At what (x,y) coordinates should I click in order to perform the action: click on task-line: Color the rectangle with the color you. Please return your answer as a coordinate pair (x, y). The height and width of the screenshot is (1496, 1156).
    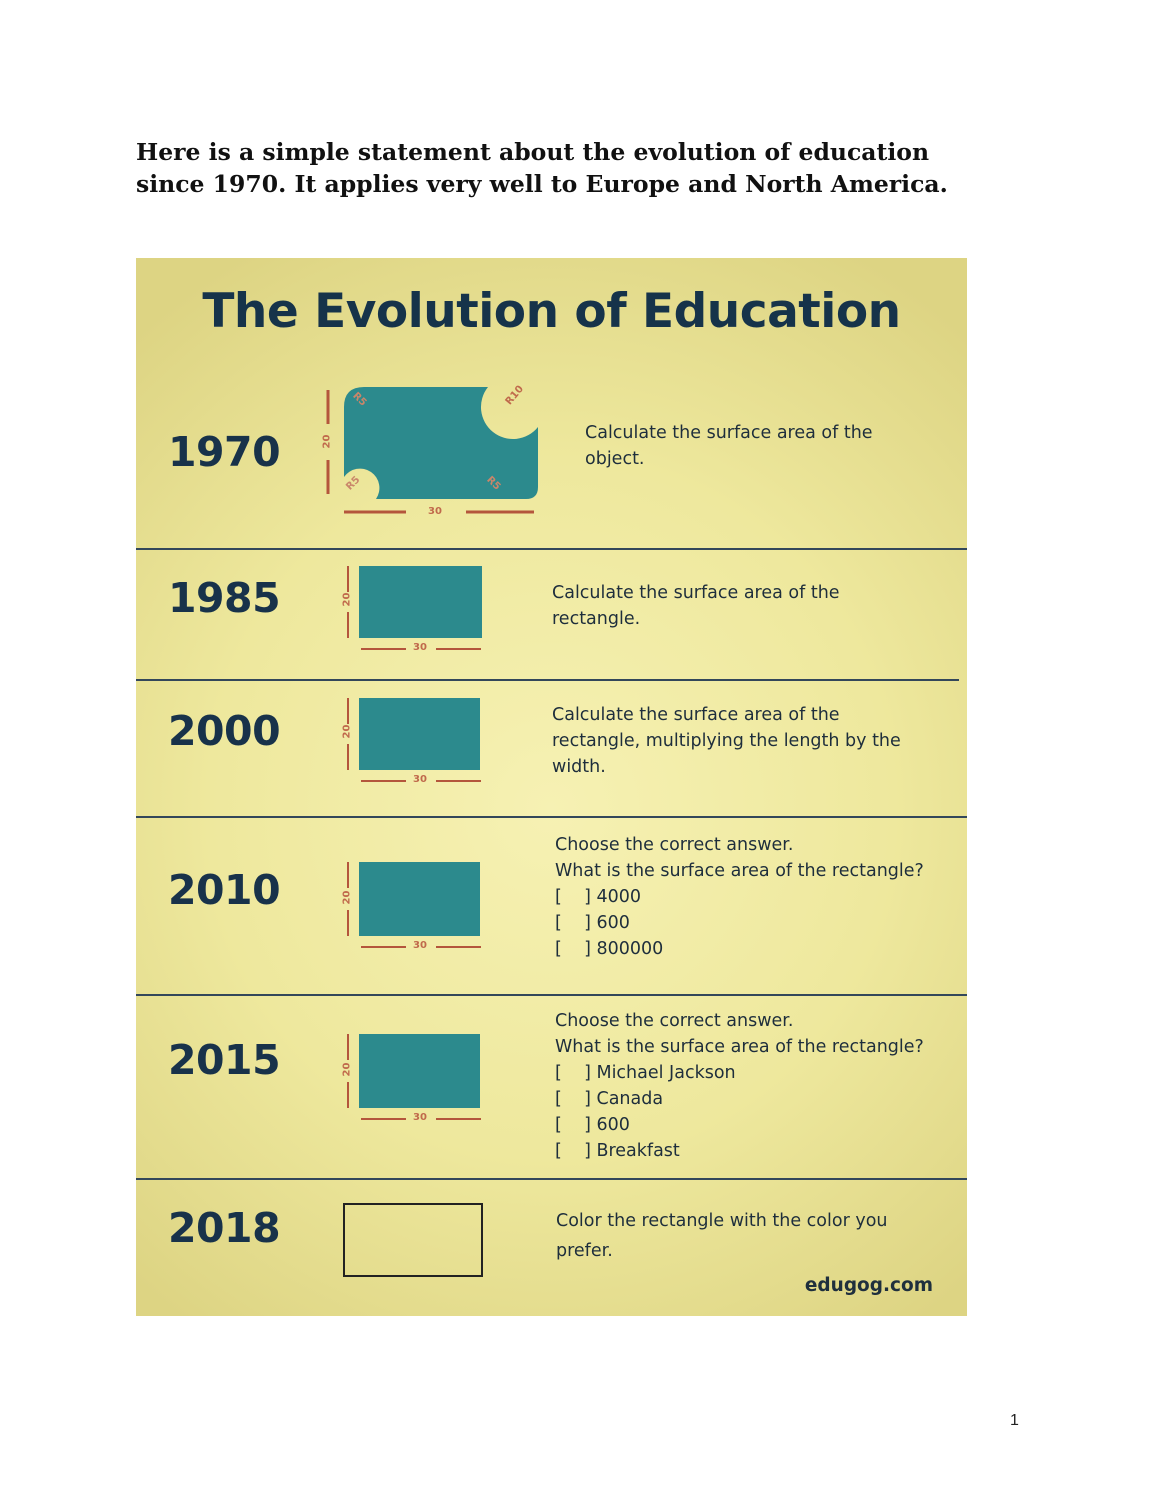
    Looking at the image, I should click on (722, 1221).